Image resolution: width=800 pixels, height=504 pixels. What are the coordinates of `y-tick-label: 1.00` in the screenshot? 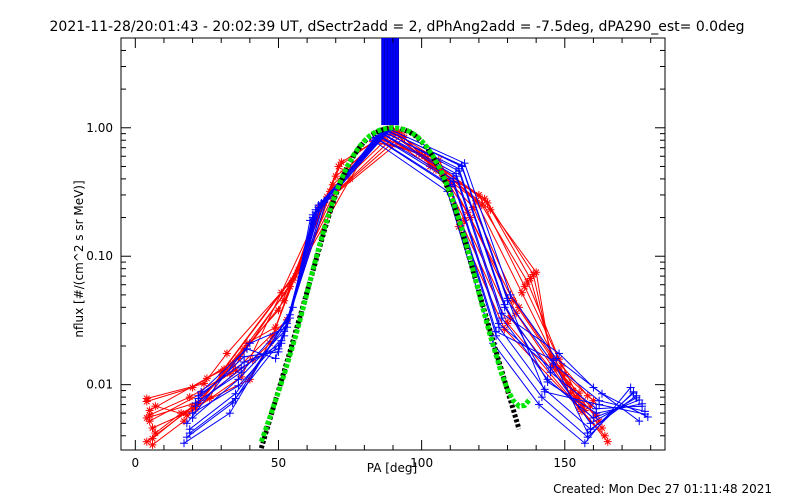 It's located at (99, 128).